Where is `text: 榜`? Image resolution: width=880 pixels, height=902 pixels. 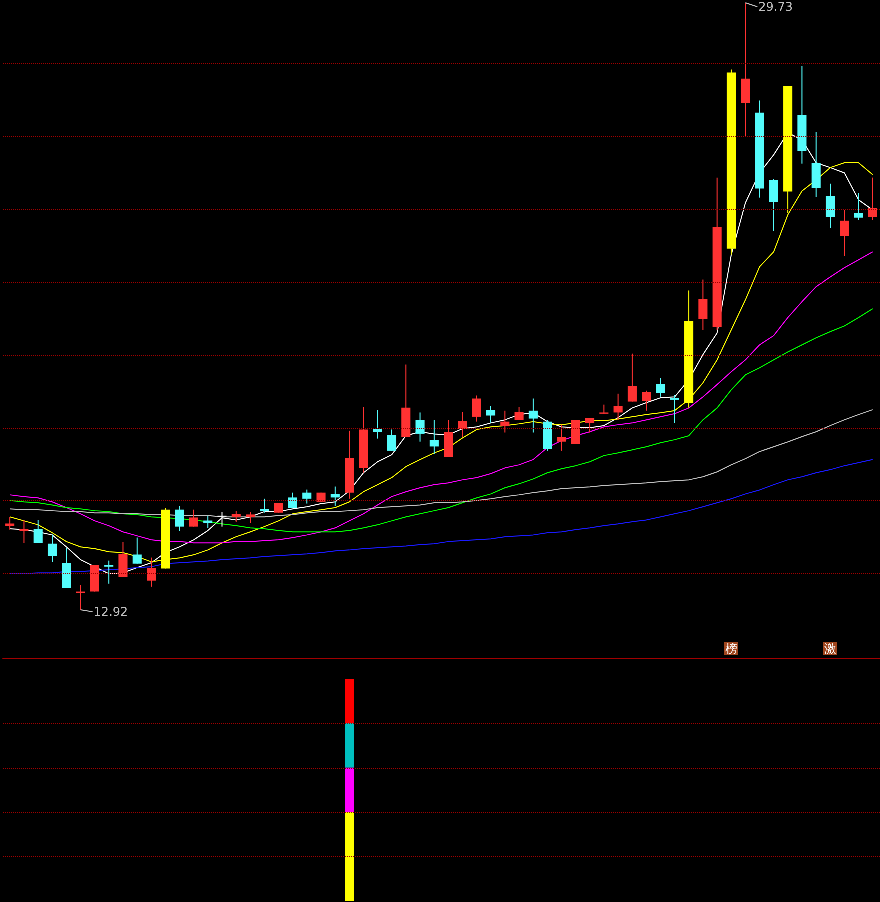
text: 榜 is located at coordinates (731, 649).